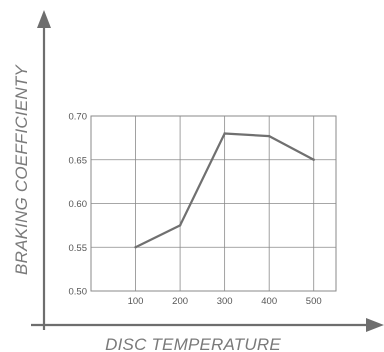  Describe the element at coordinates (269, 301) in the screenshot. I see `x-tick-label: 400` at that location.